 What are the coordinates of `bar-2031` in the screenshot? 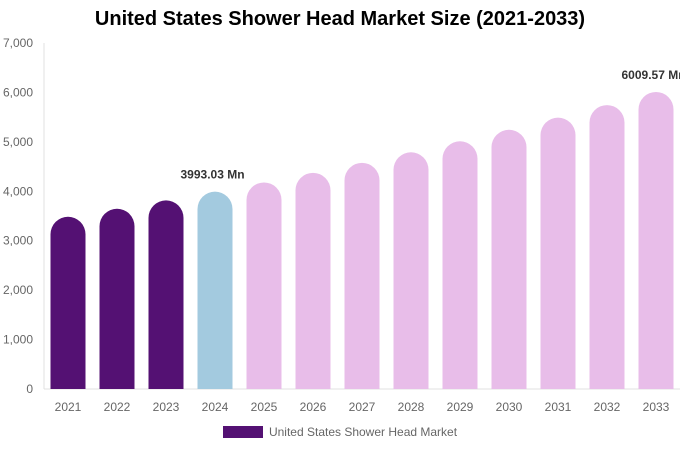 It's located at (558, 253).